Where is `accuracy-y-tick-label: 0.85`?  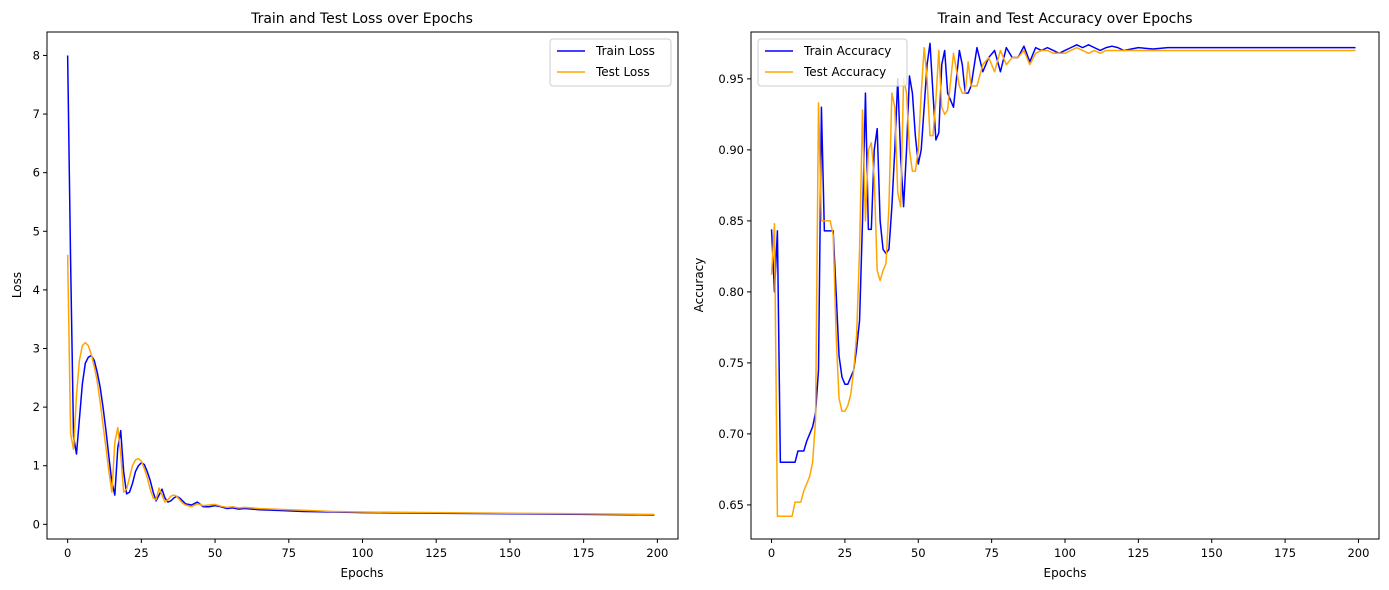 accuracy-y-tick-label: 0.85 is located at coordinates (731, 221).